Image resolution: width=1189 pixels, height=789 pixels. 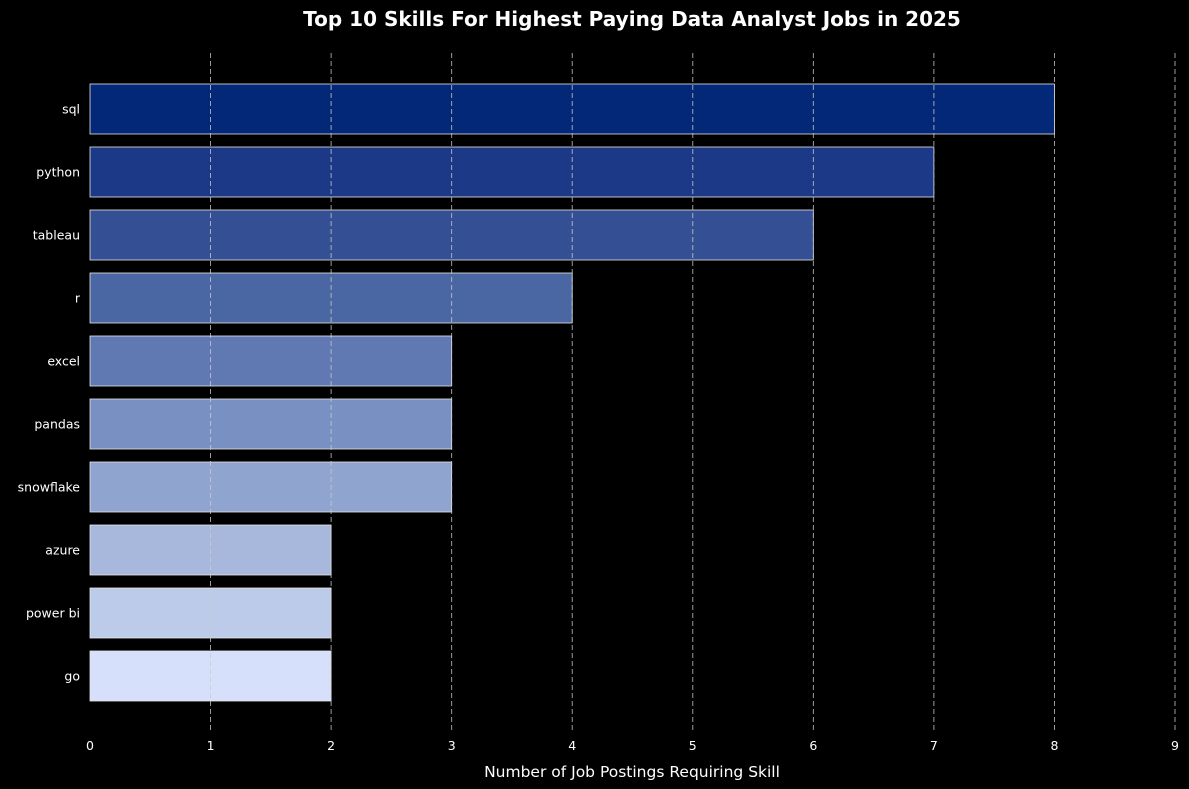 What do you see at coordinates (1175, 745) in the screenshot?
I see `x-tick-label: 9` at bounding box center [1175, 745].